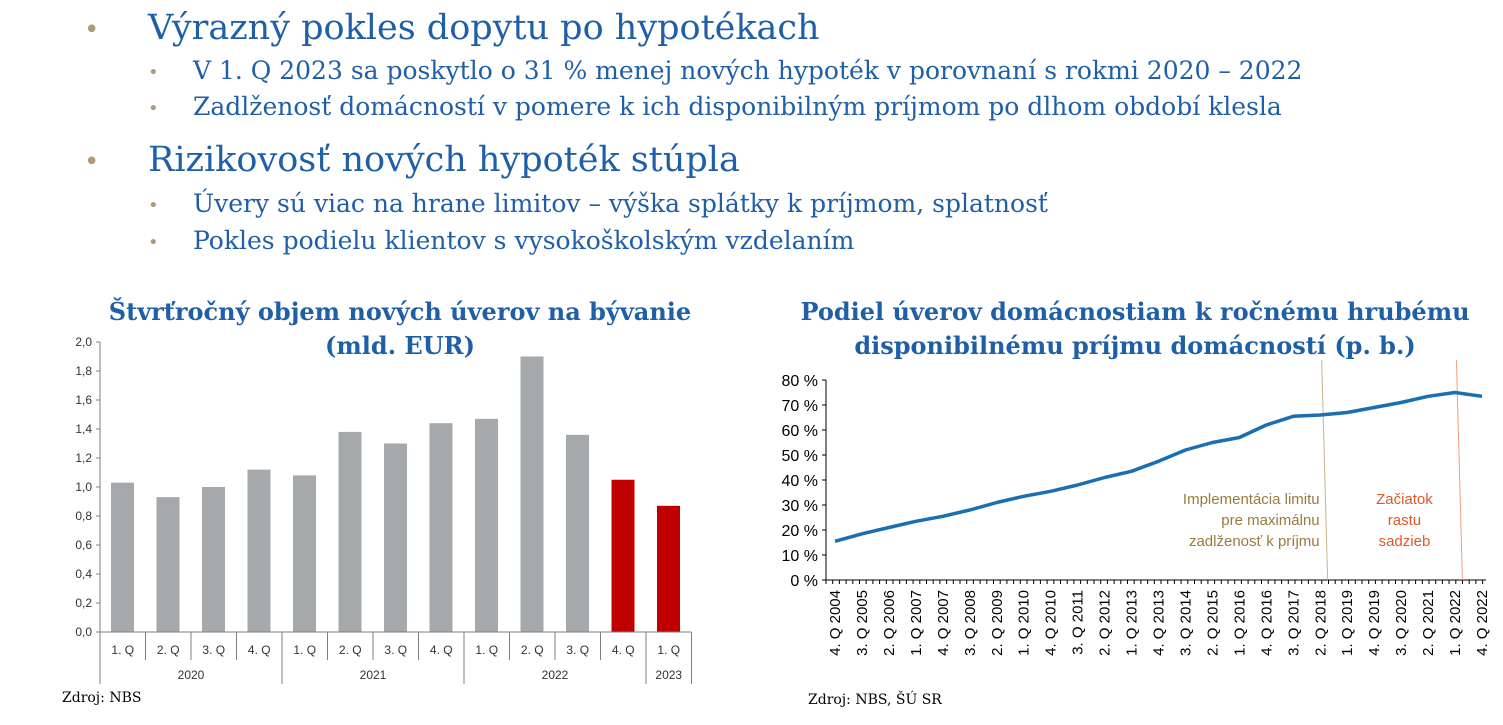  I want to click on x-tick-label: 3. Q 2008, so click(970, 623).